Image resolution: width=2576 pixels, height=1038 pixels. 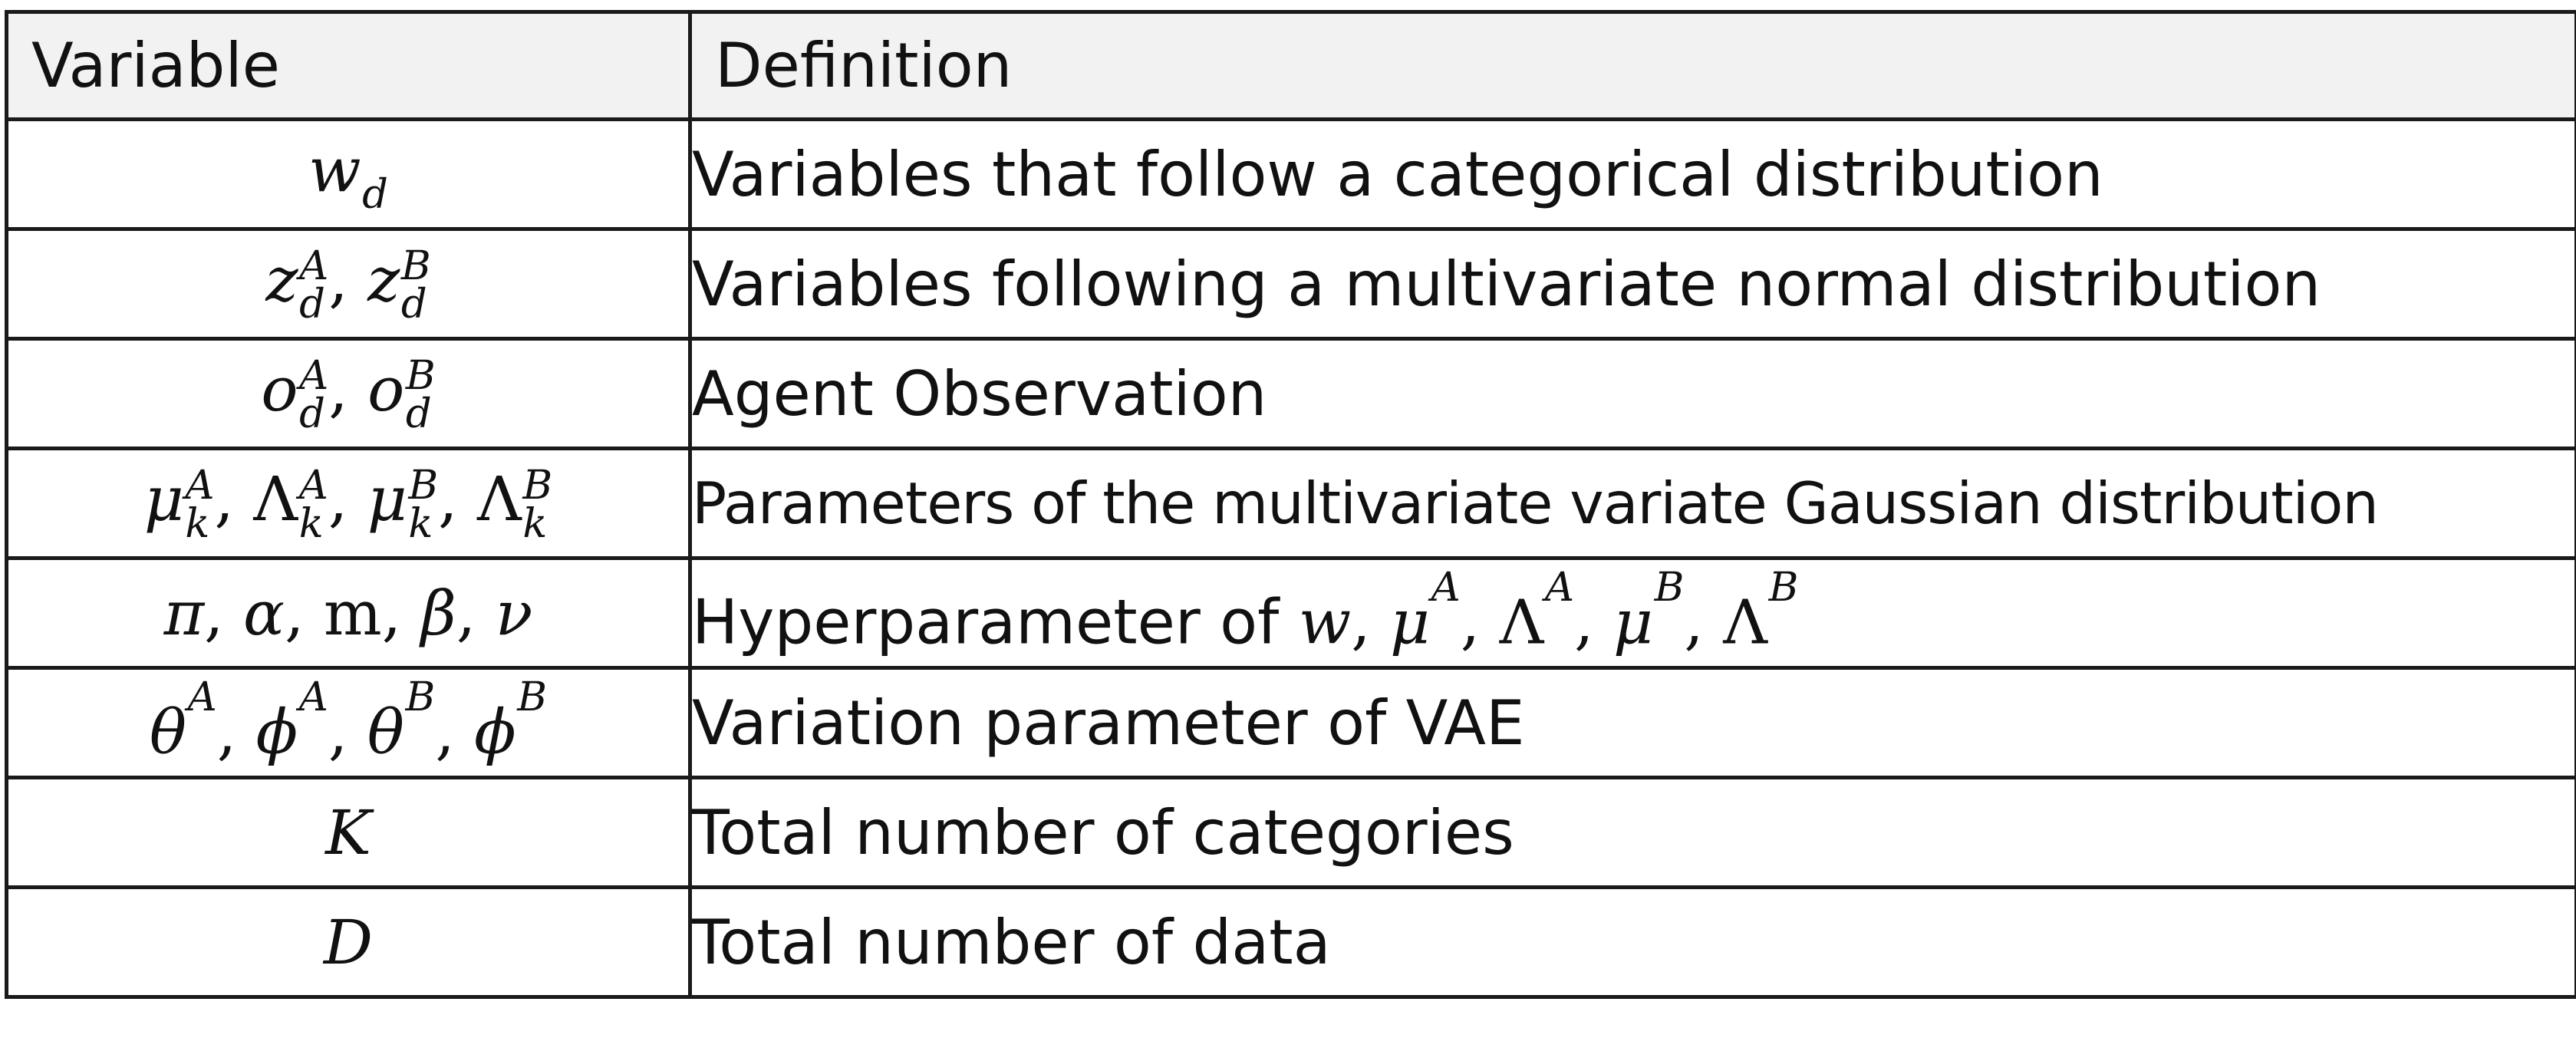 I want to click on math-term: D, so click(x=348, y=942).